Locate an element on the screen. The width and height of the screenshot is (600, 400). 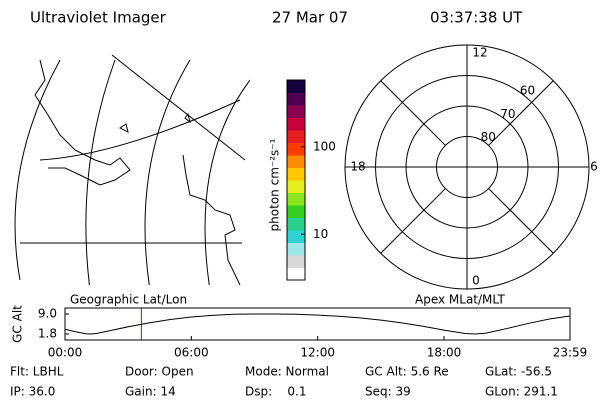
x-tick-label: 23:59 is located at coordinates (570, 353).